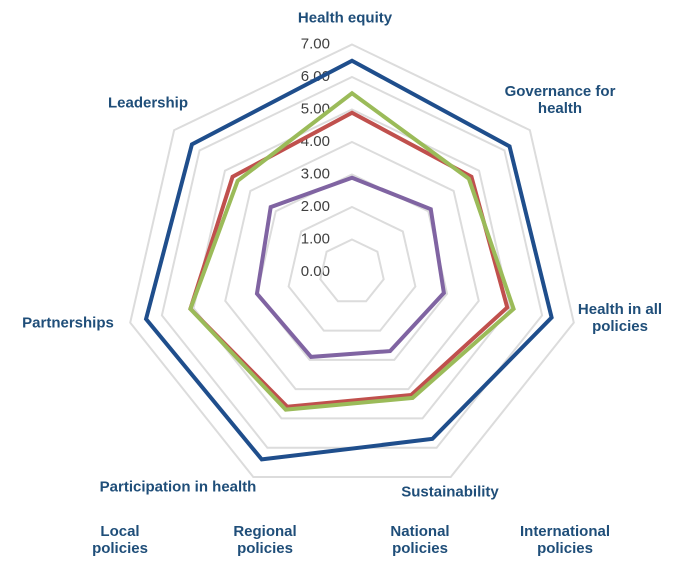 The image size is (673, 562). I want to click on tick-label: 2.00, so click(315, 206).